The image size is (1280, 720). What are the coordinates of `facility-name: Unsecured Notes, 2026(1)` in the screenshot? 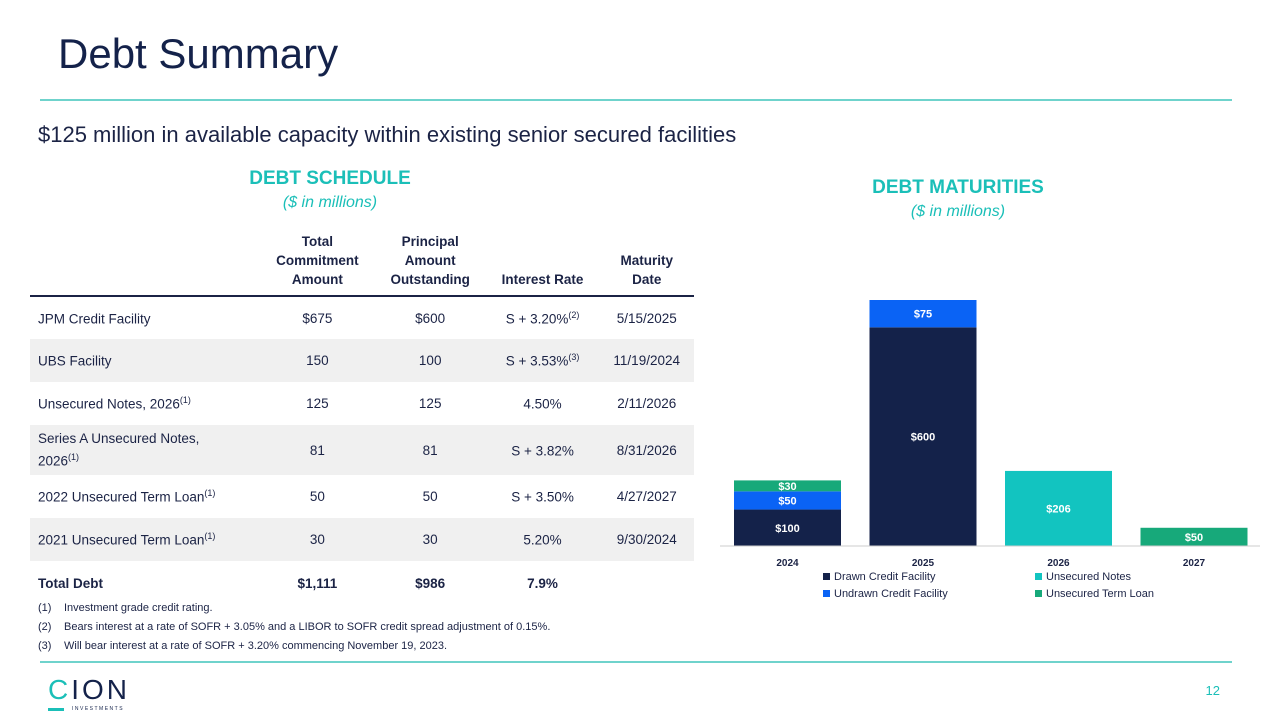 It's located at (114, 403).